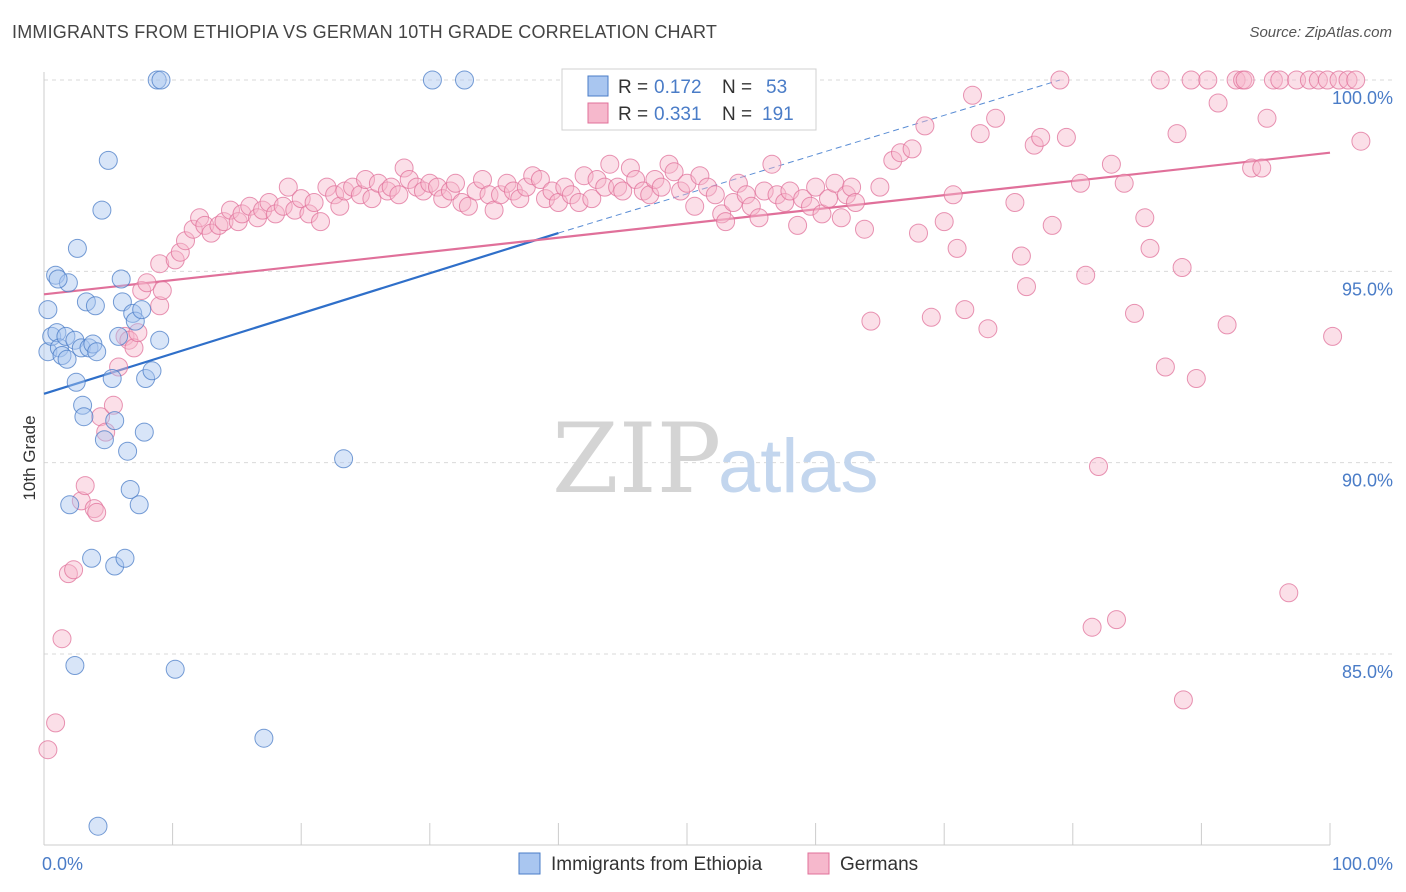  What do you see at coordinates (29, 457) in the screenshot?
I see `y-axis-title: 10th Grade` at bounding box center [29, 457].